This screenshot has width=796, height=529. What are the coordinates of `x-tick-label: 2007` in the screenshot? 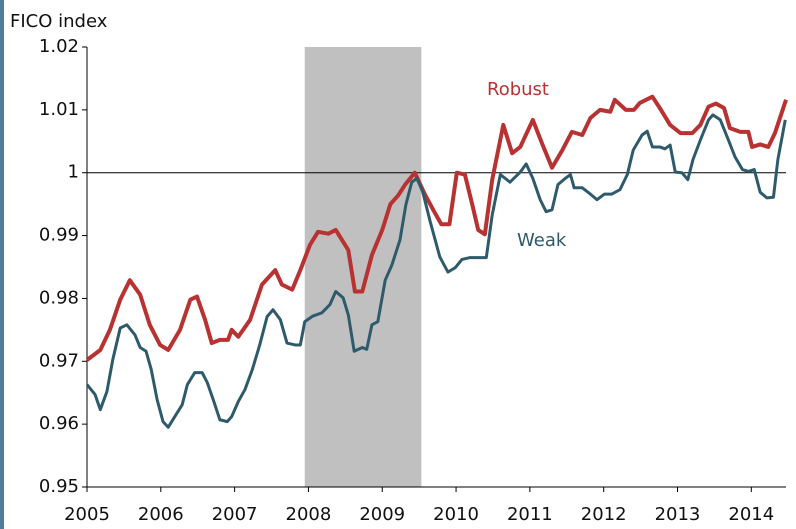 It's located at (235, 514).